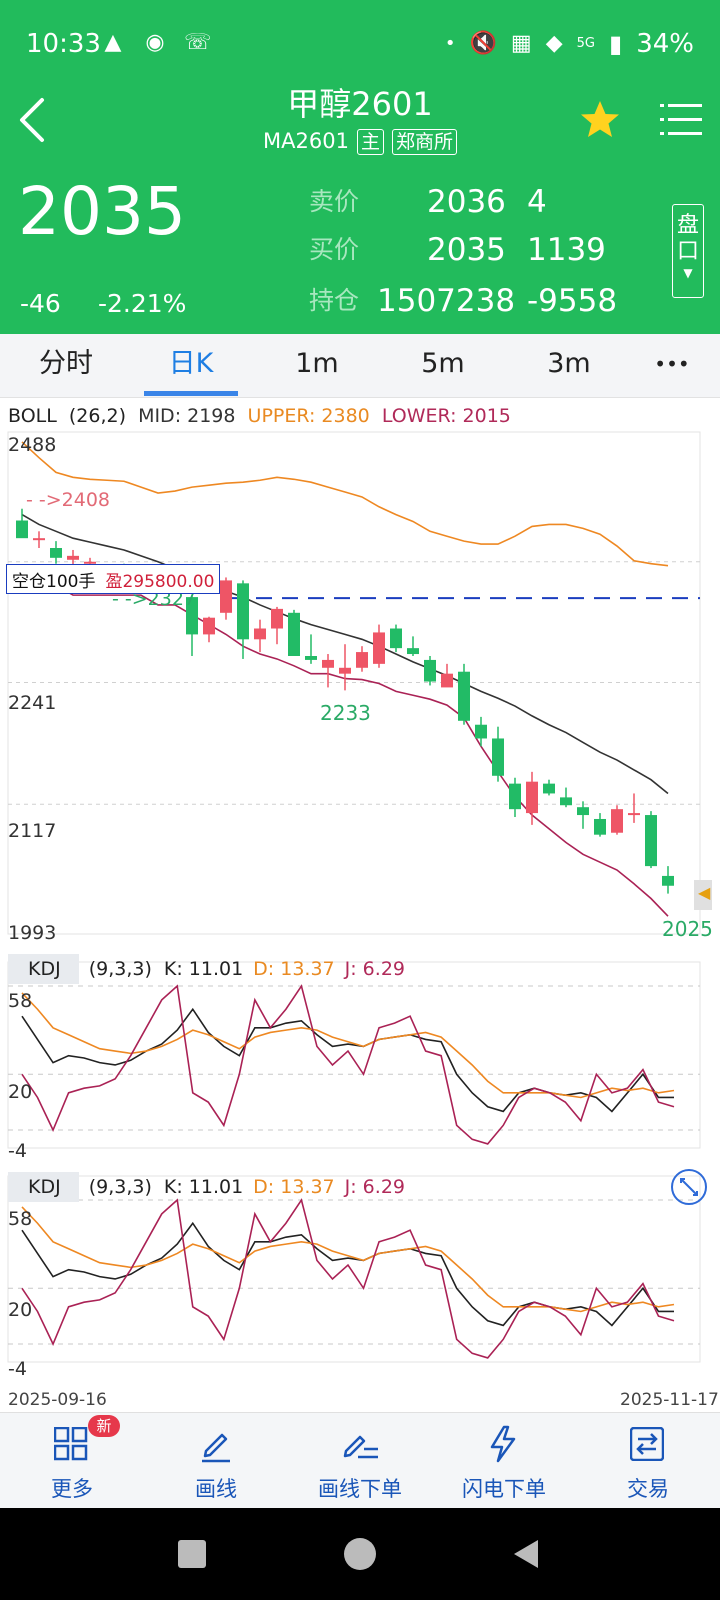  What do you see at coordinates (669, 1400) in the screenshot?
I see `date-end: 2025-11-17` at bounding box center [669, 1400].